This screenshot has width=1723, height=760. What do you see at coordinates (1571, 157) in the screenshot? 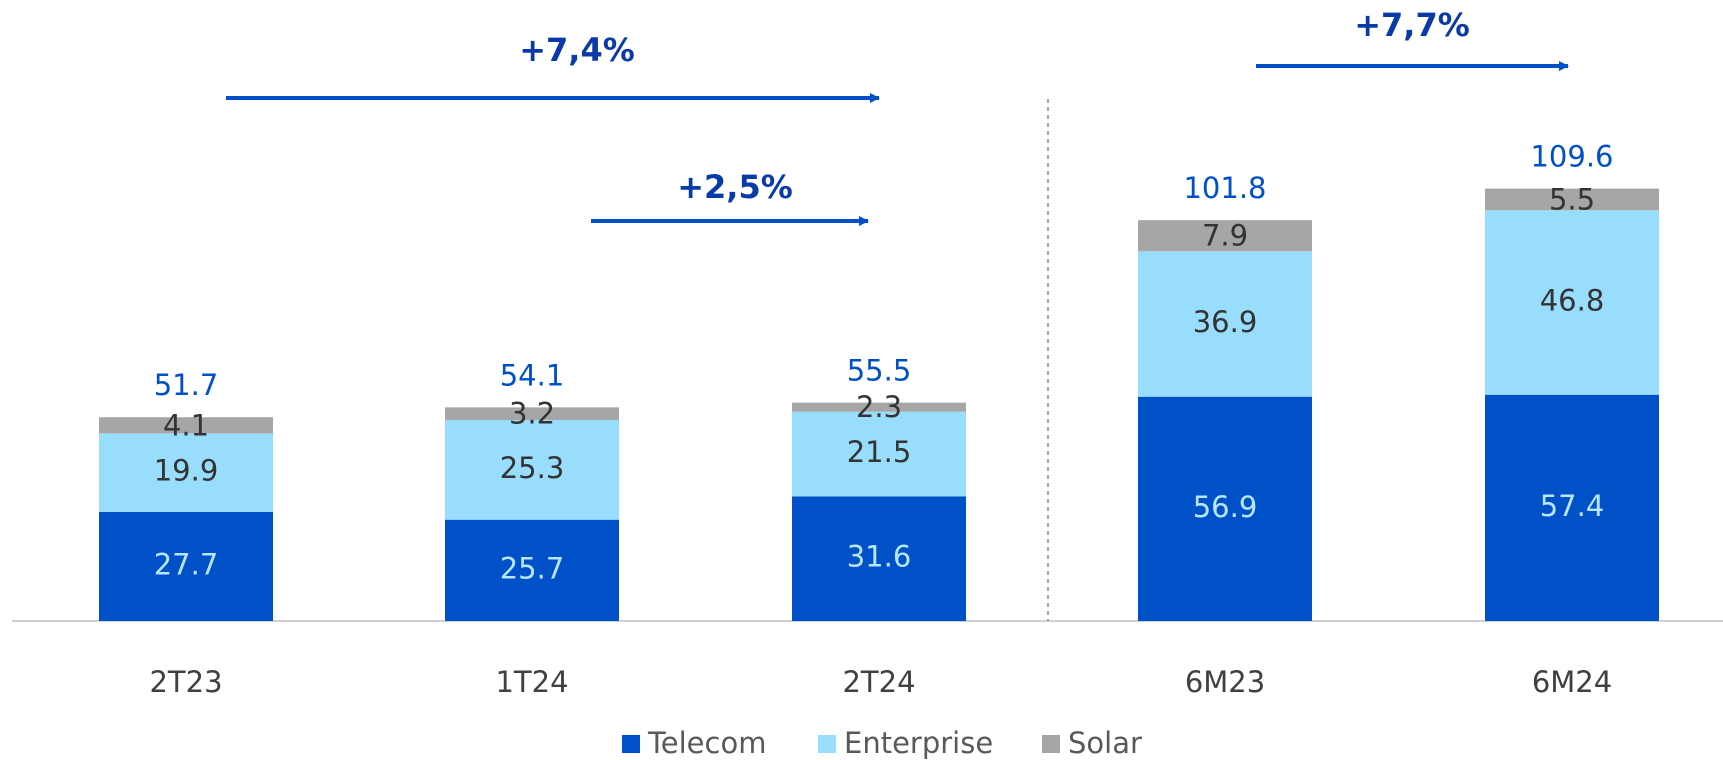
I see `total-label: 109.6` at bounding box center [1571, 157].